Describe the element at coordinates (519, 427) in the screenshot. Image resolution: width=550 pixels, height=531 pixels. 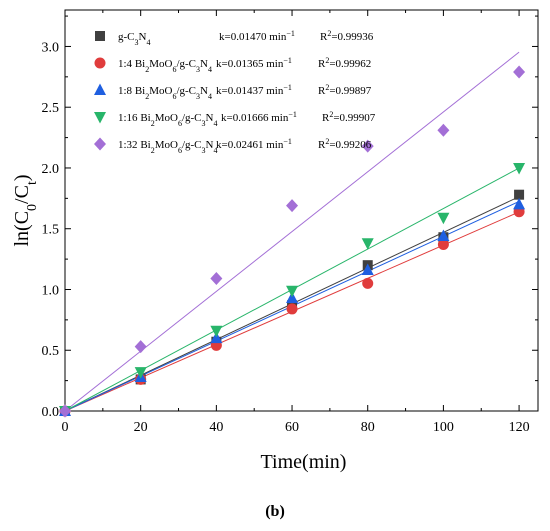
I see `x-tick-label: 120` at that location.